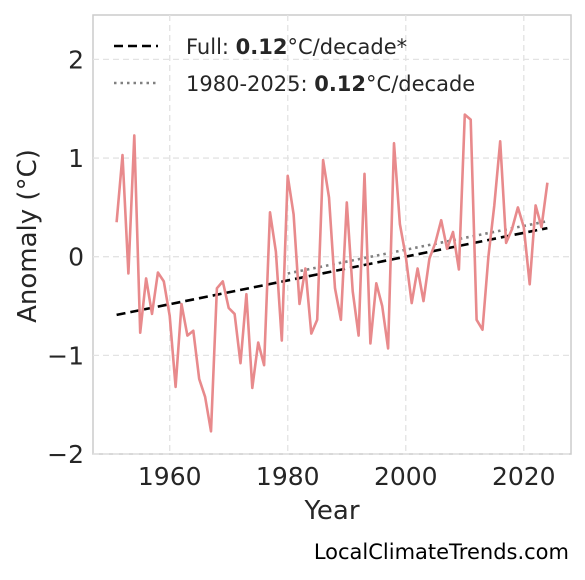 This screenshot has height=580, width=585. What do you see at coordinates (441, 552) in the screenshot?
I see `site-credit: LocalClimateTrends.com` at bounding box center [441, 552].